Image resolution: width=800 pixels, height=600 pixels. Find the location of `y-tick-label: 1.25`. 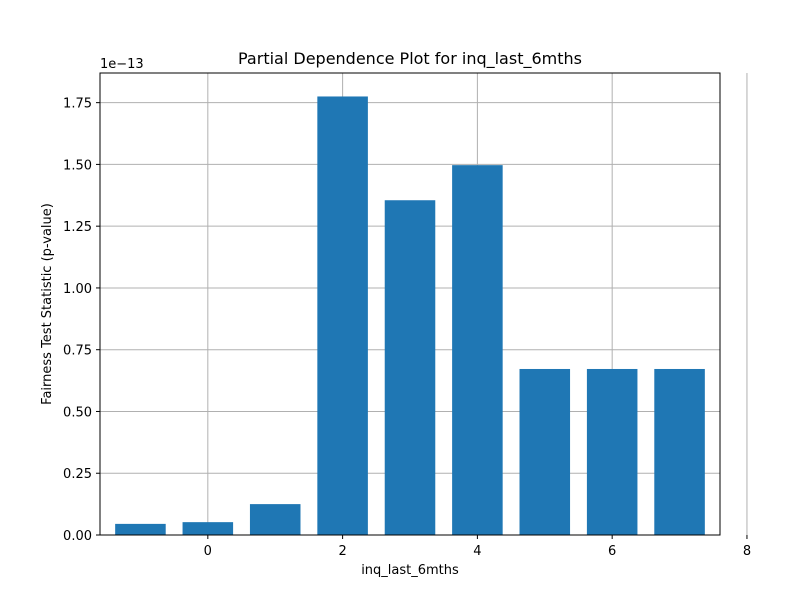

y-tick-label: 1.25 is located at coordinates (77, 227).